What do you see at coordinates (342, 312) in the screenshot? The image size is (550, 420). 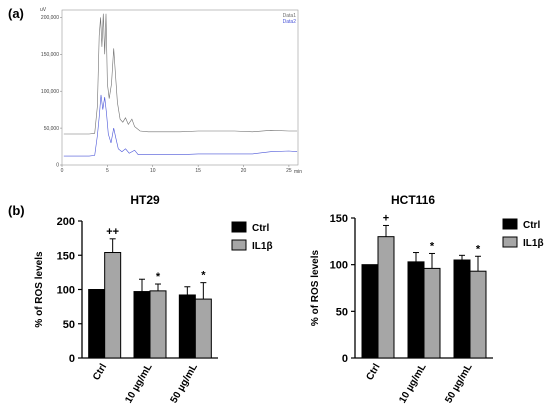 I see `hct116-y-tick-label: 50` at bounding box center [342, 312].